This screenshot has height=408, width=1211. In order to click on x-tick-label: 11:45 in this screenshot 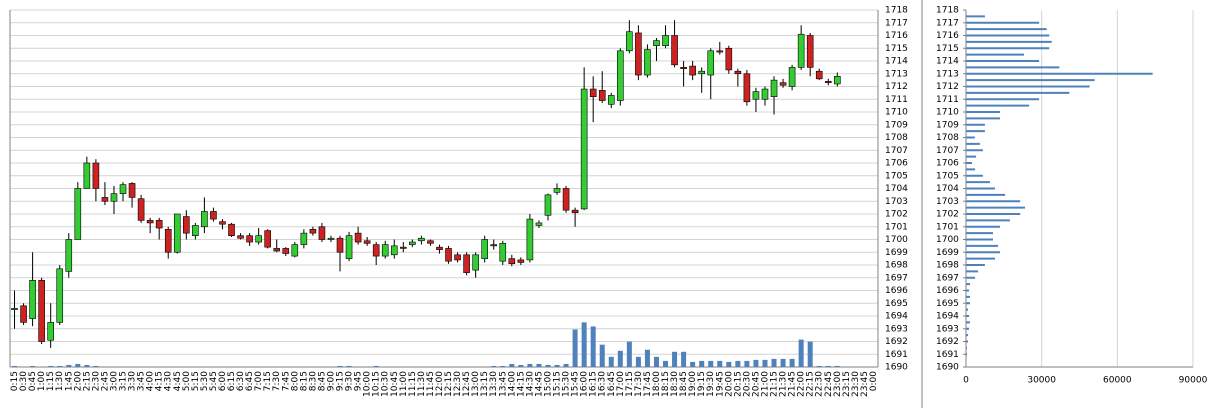, I will do `click(431, 384)`.